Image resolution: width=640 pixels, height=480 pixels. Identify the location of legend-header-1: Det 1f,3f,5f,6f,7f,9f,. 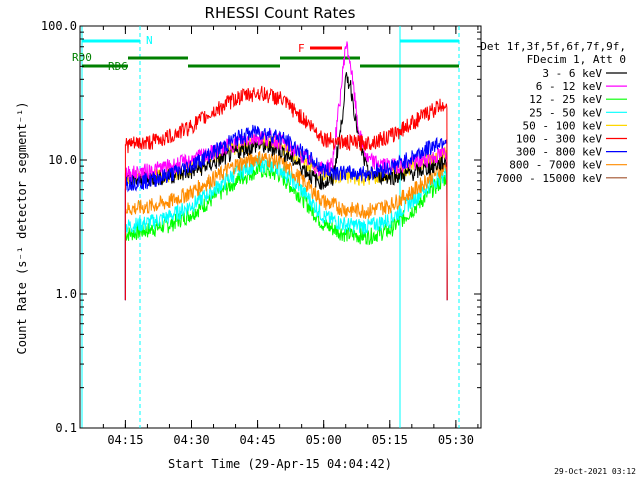
(553, 46).